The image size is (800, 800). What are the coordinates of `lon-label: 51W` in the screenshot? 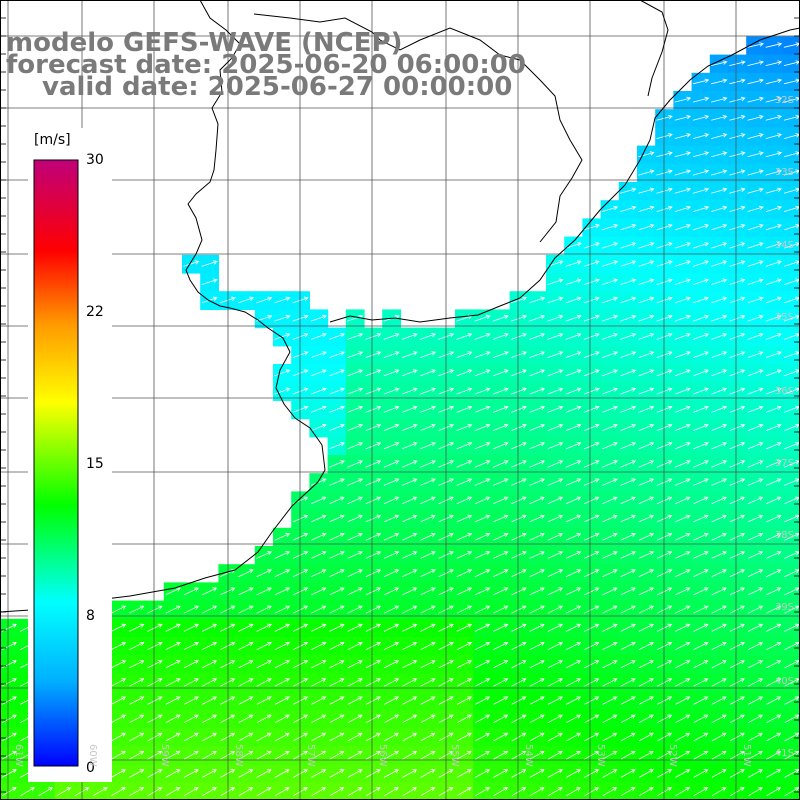 It's located at (746, 755).